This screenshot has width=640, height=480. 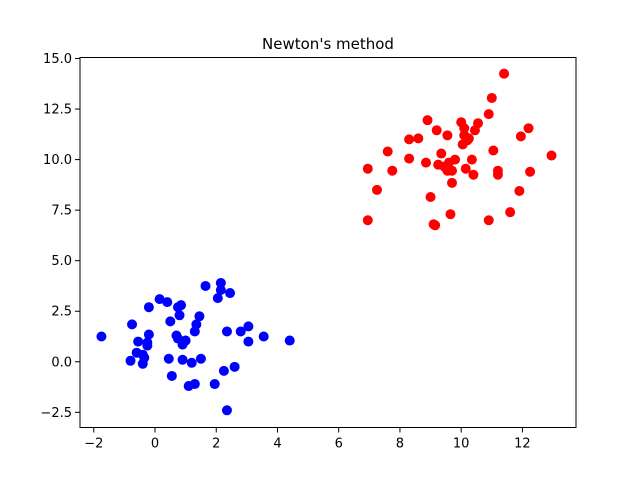 What do you see at coordinates (61, 362) in the screenshot?
I see `y-tick-label: 0.0` at bounding box center [61, 362].